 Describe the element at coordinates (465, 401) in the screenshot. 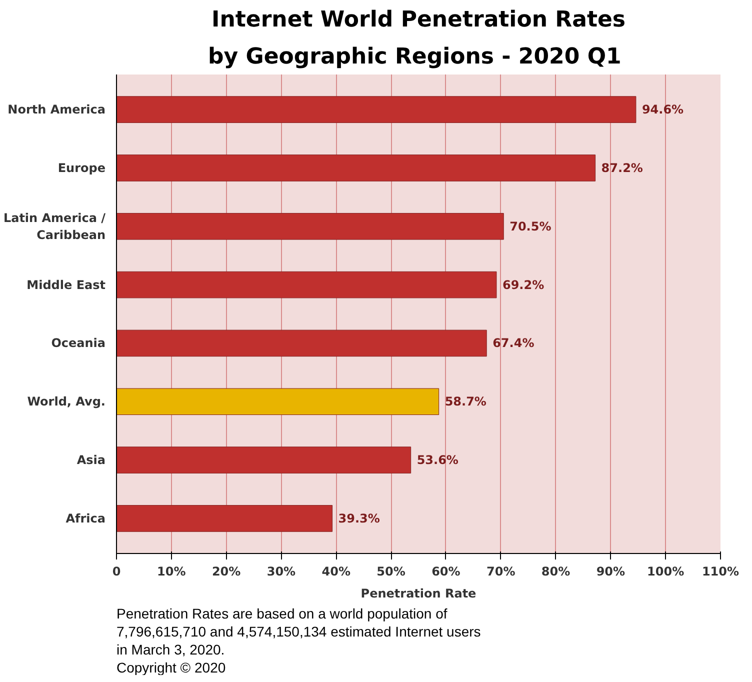

I see `data-label: 58.7%` at that location.